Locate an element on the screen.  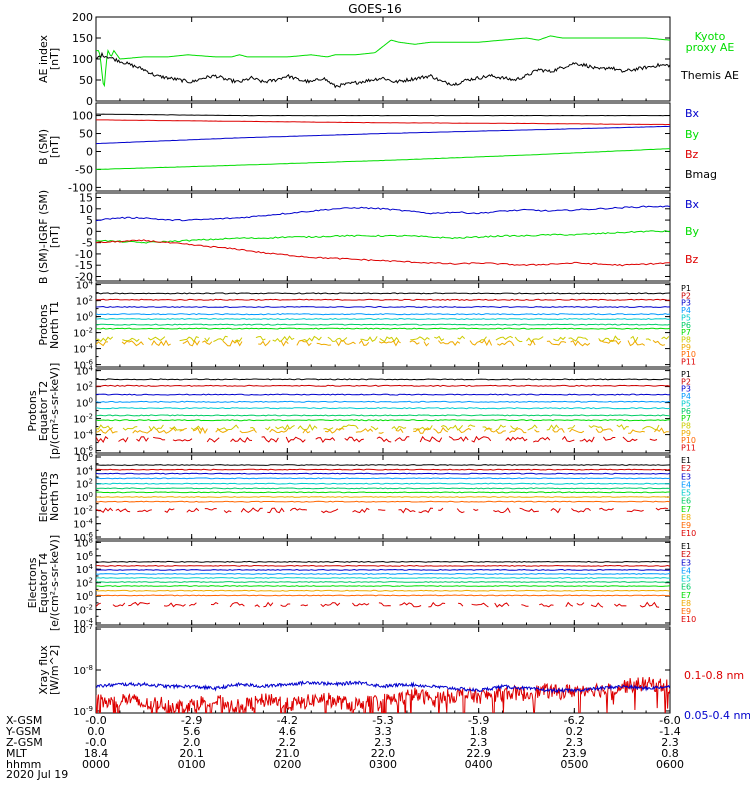
x-tick-label: -5.9 is located at coordinates (478, 720).